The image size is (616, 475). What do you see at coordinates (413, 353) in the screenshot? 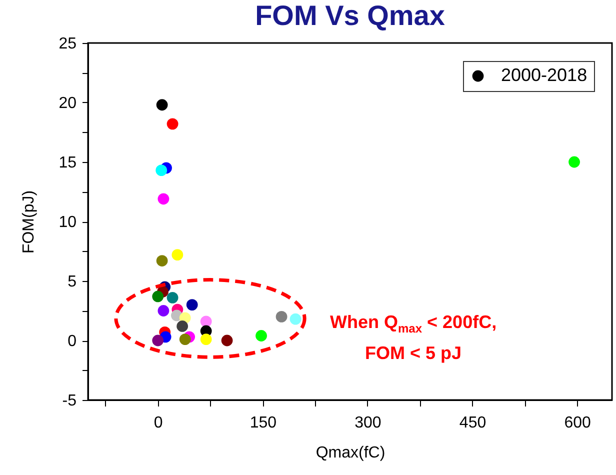
I see `annotation: FOM < 5 pJ` at bounding box center [413, 353].